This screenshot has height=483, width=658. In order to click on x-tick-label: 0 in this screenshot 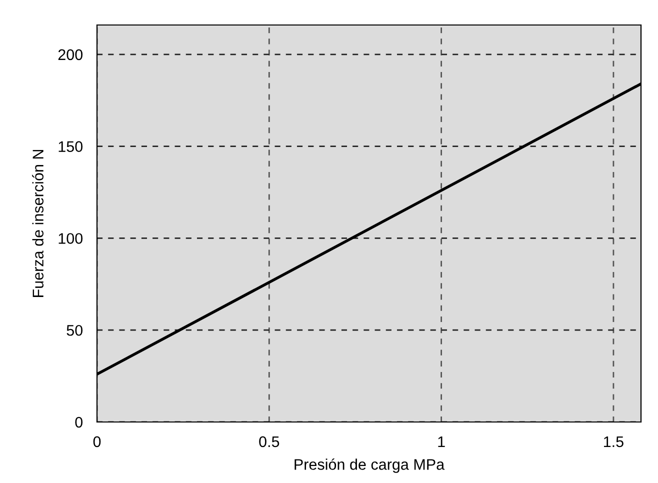, I will do `click(97, 442)`.